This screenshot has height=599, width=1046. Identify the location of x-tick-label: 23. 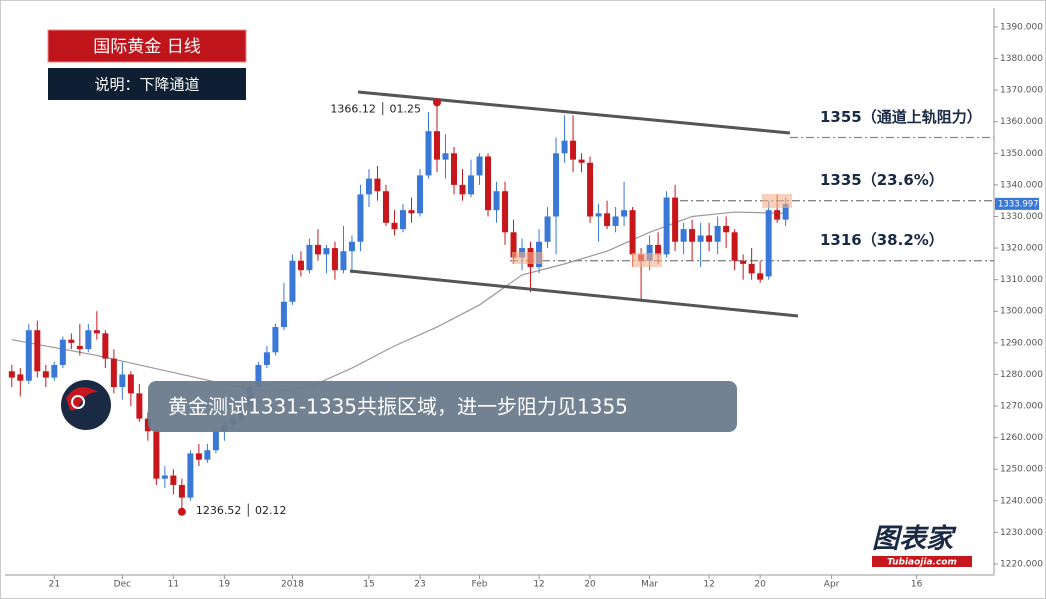
(419, 585).